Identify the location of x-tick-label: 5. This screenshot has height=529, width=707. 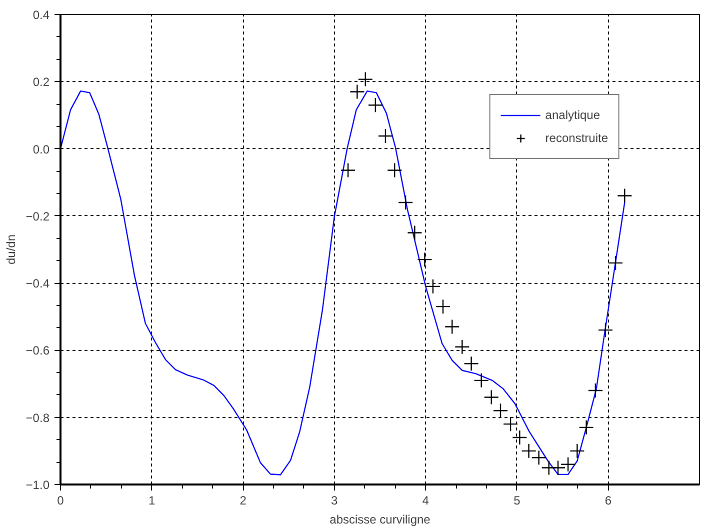
(517, 501).